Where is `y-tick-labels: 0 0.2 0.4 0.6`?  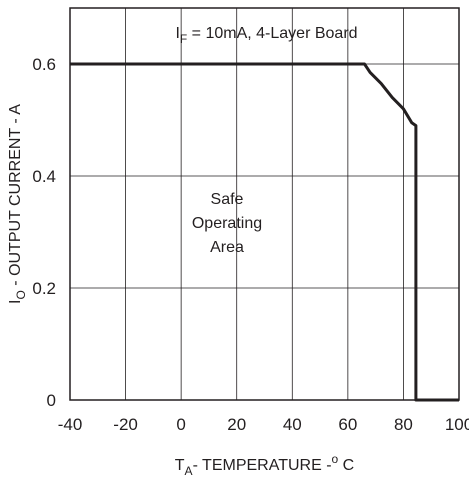 y-tick-labels: 0 0.2 0.4 0.6 is located at coordinates (44, 232).